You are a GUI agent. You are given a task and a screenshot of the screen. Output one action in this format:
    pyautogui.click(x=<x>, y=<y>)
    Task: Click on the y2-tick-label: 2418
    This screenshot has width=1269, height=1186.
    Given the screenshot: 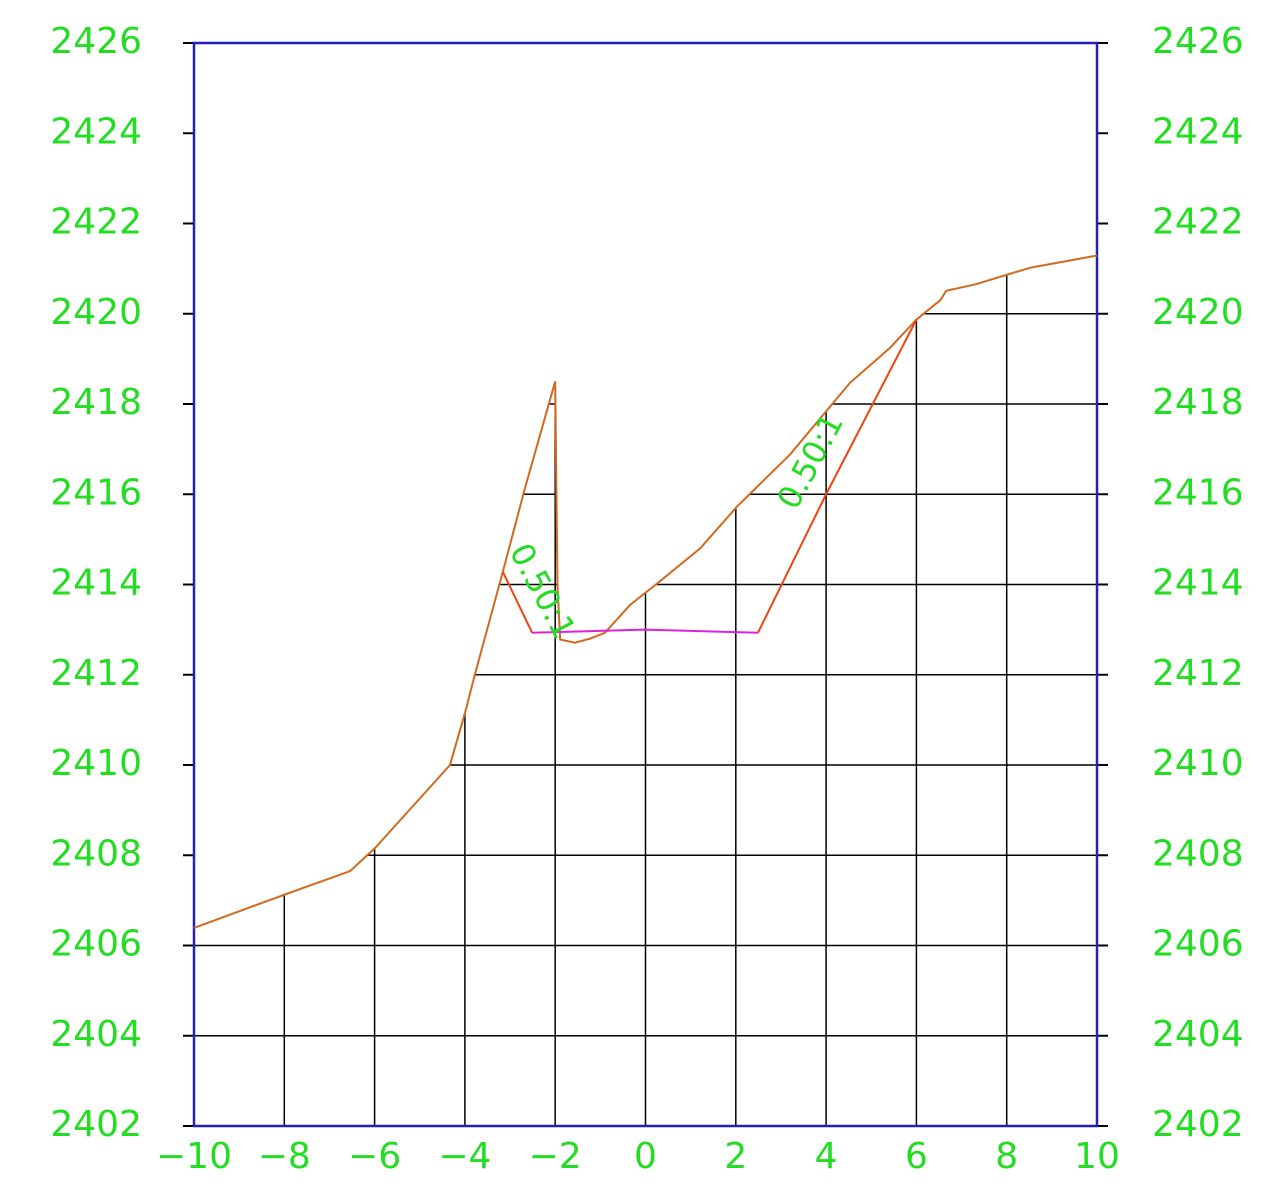 What is the action you would take?
    pyautogui.click(x=1198, y=402)
    